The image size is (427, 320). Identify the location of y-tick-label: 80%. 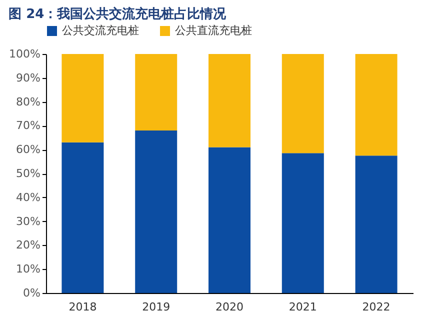
(28, 101).